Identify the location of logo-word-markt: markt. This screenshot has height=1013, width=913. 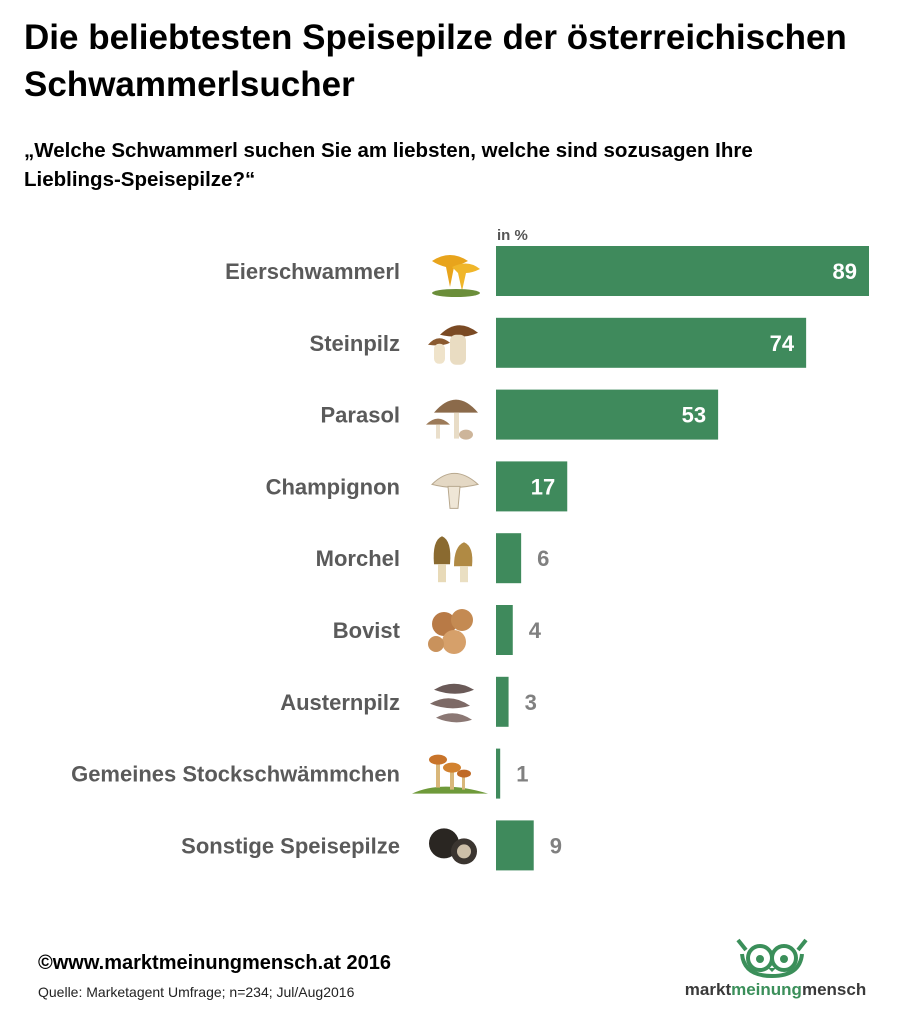
(708, 989).